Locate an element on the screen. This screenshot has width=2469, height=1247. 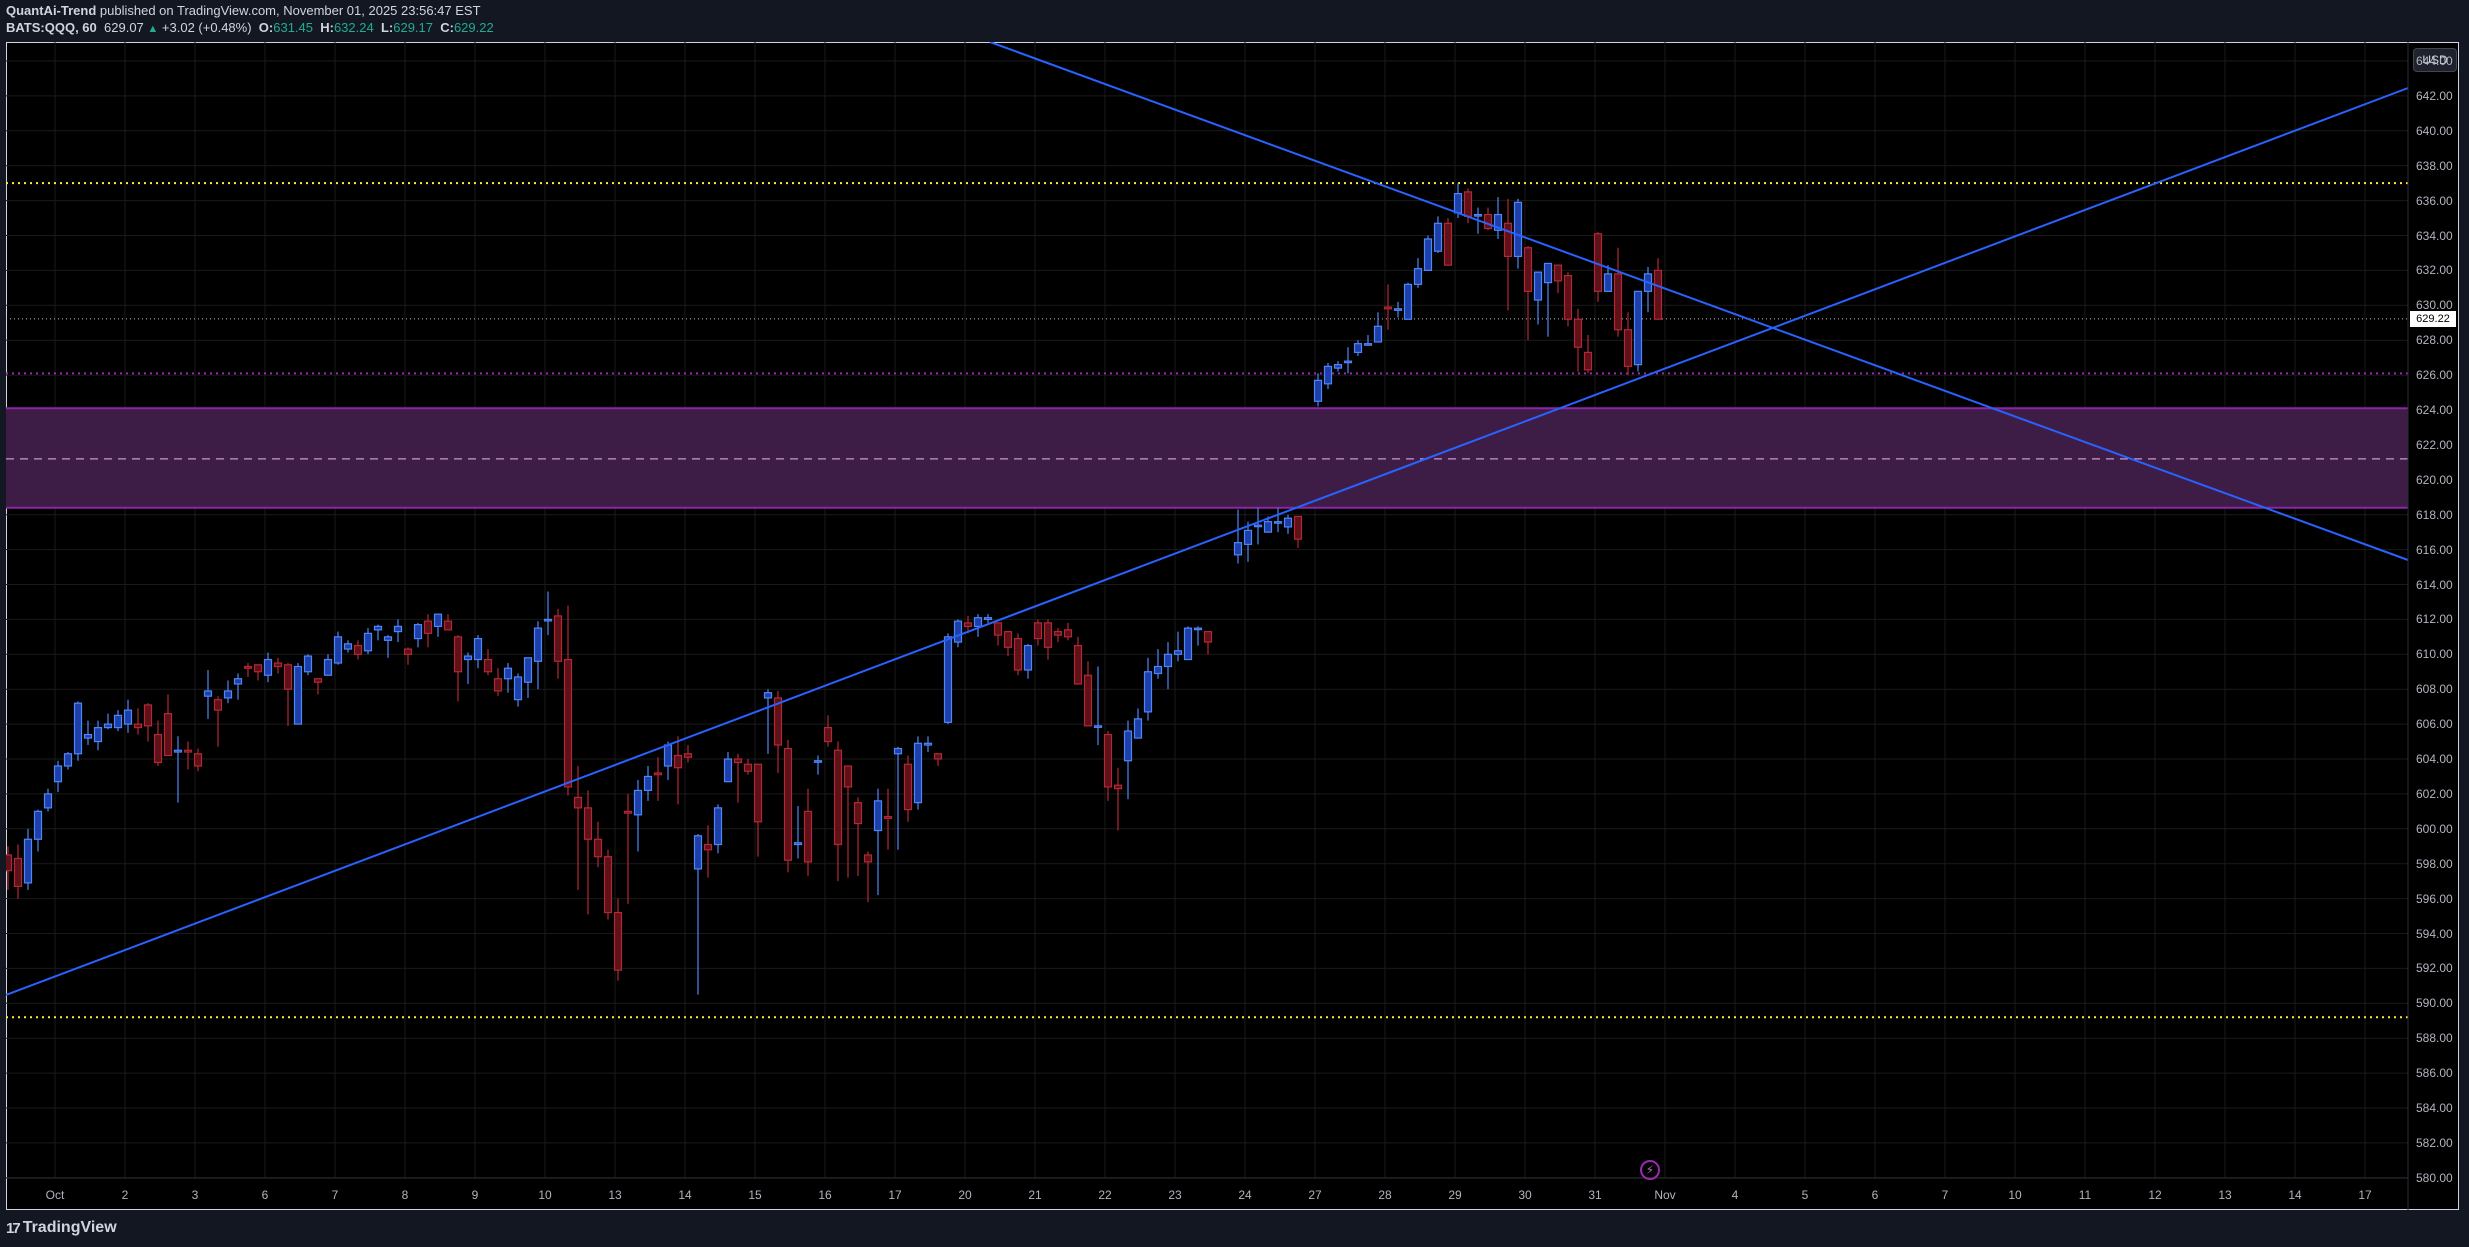
price-label: 594.00 is located at coordinates (2434, 933).